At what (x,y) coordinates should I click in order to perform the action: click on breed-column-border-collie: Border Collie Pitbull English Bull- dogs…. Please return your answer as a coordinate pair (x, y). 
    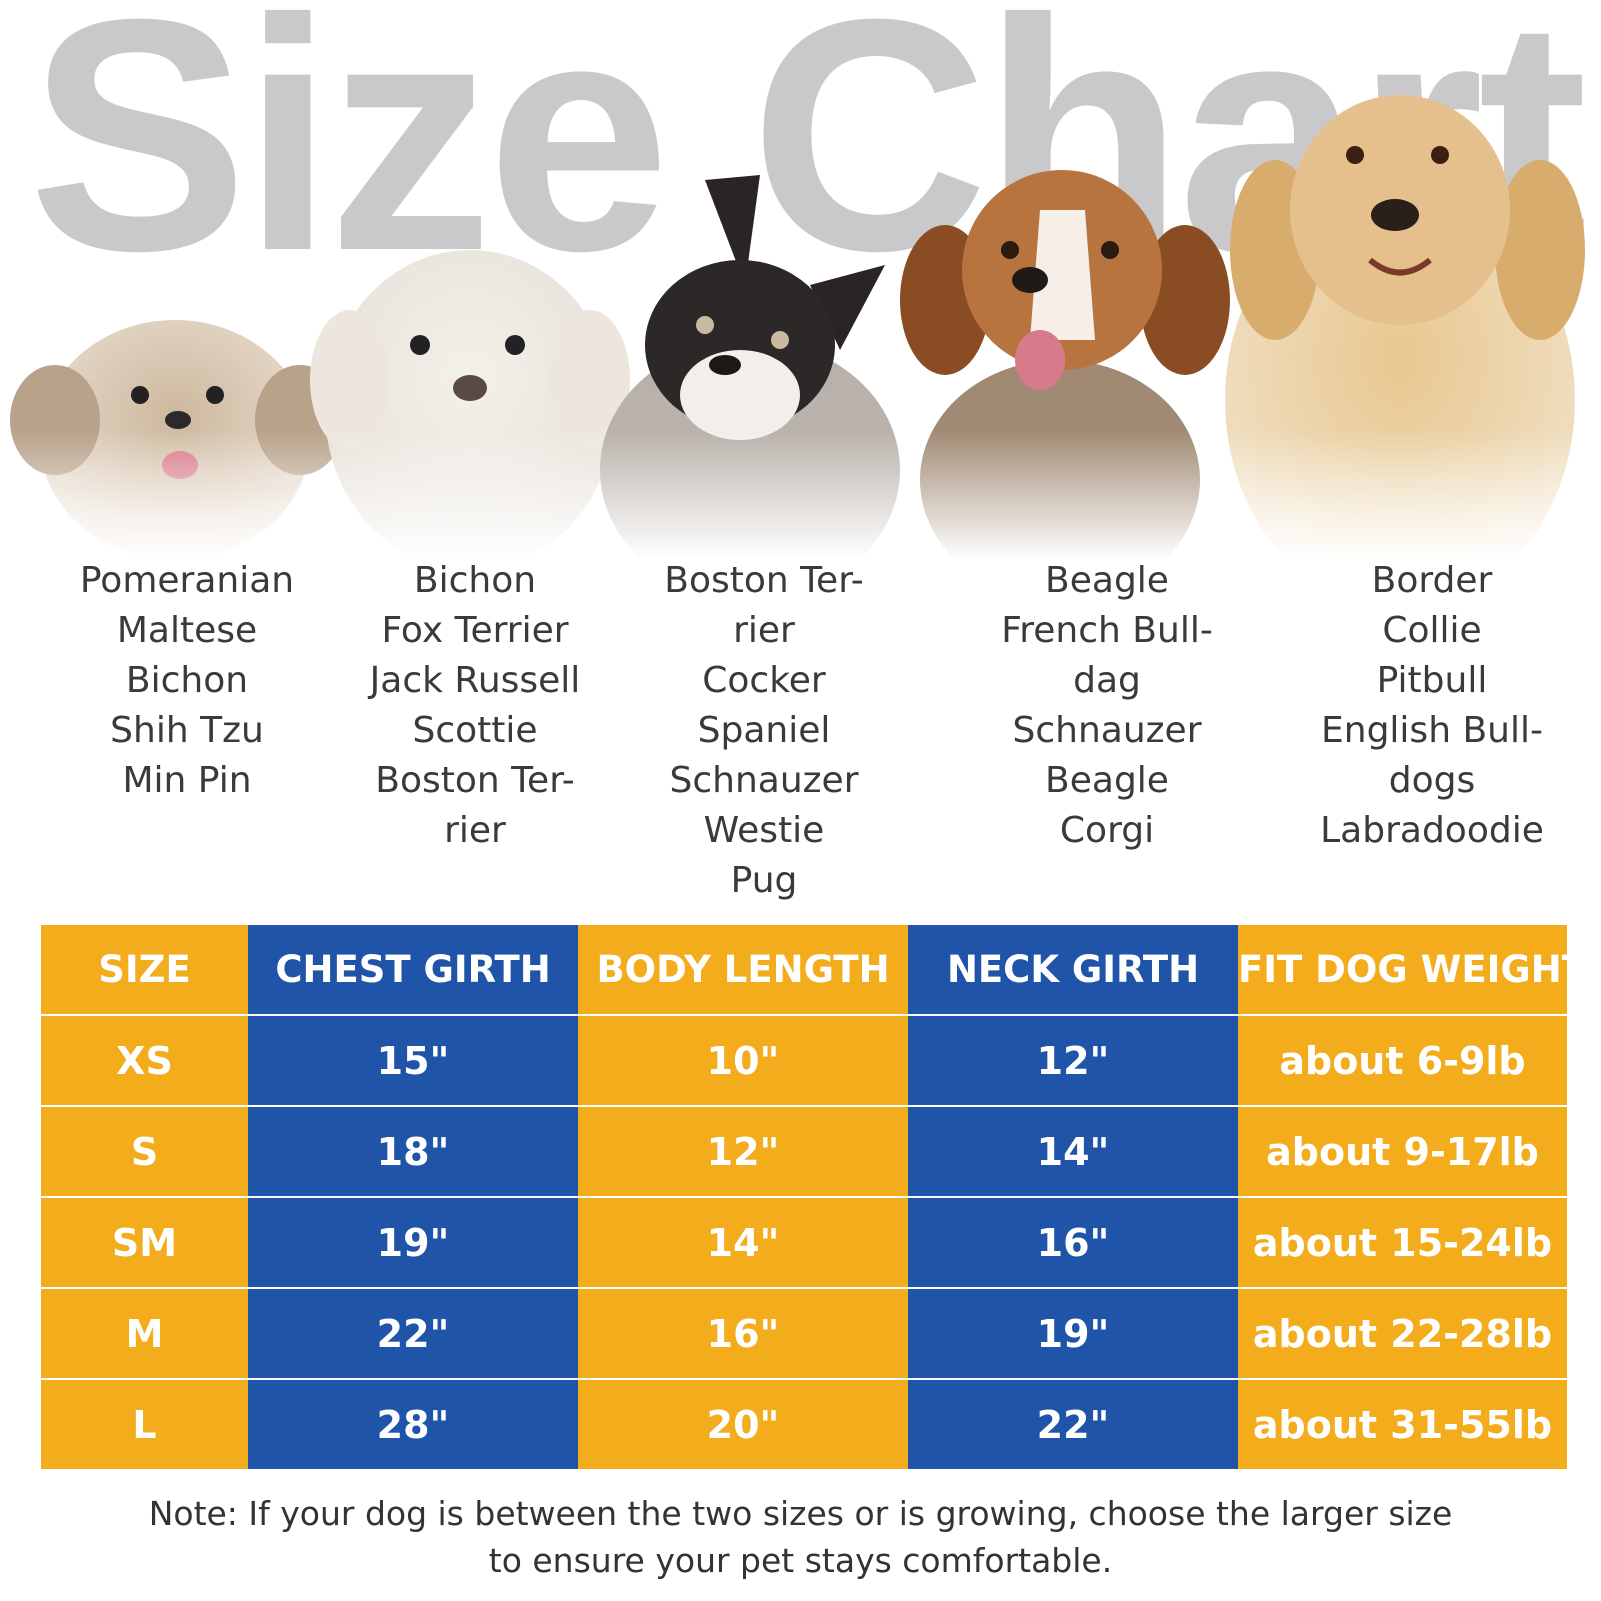
    Looking at the image, I should click on (1432, 706).